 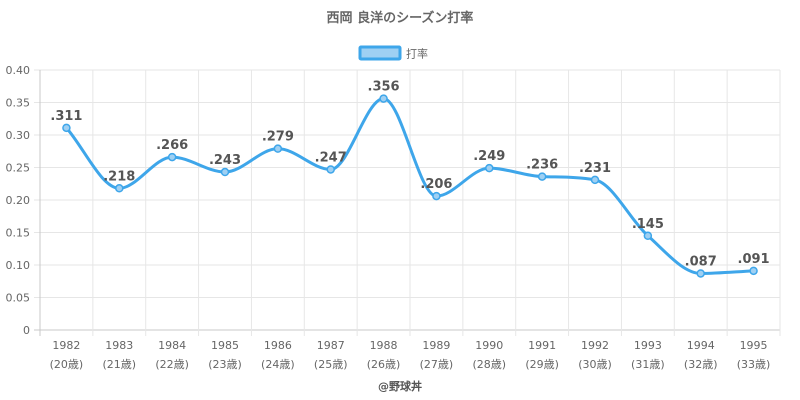 What do you see at coordinates (436, 345) in the screenshot?
I see `x-tick-label: 1989` at bounding box center [436, 345].